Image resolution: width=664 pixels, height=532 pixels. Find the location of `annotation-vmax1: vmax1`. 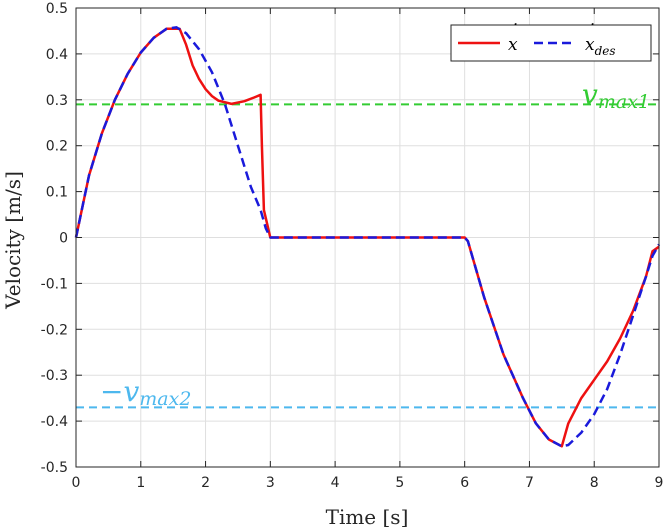

annotation-vmax1: vmax1 is located at coordinates (616, 95).